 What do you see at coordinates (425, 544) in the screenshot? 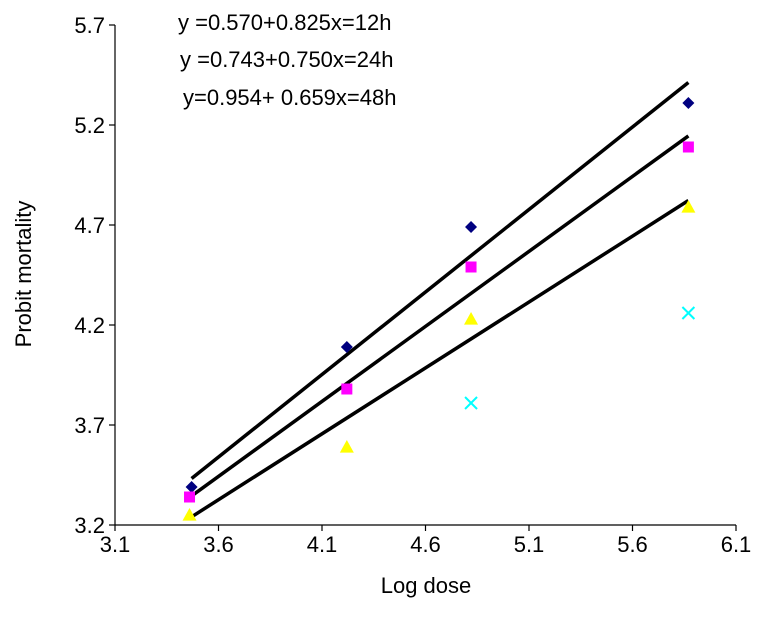
I see `x-tick-label: 4.6` at bounding box center [425, 544].